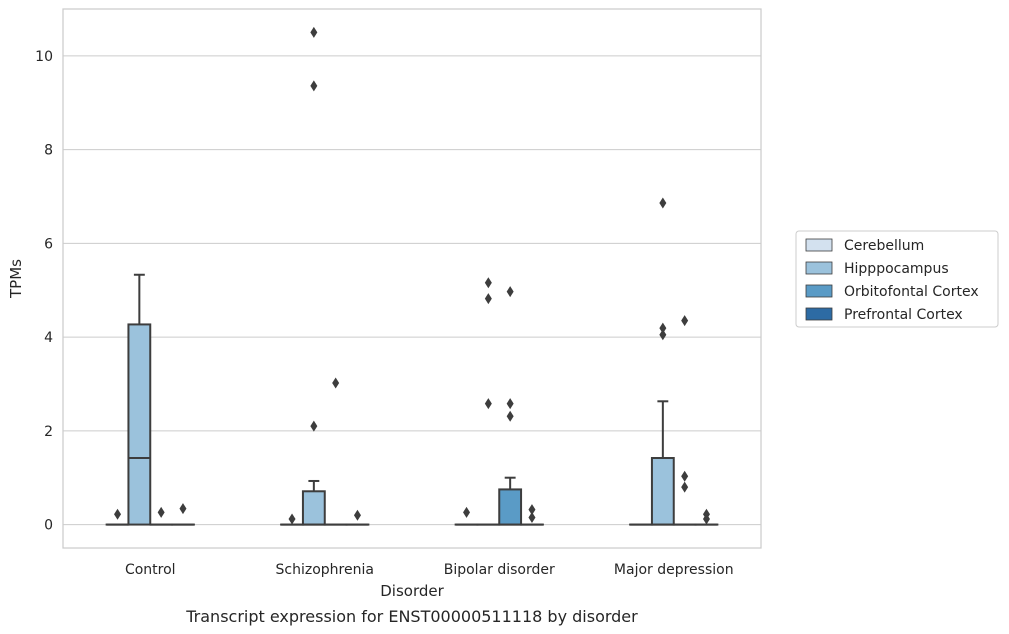  I want to click on legend-label: Hipppocampus, so click(896, 269).